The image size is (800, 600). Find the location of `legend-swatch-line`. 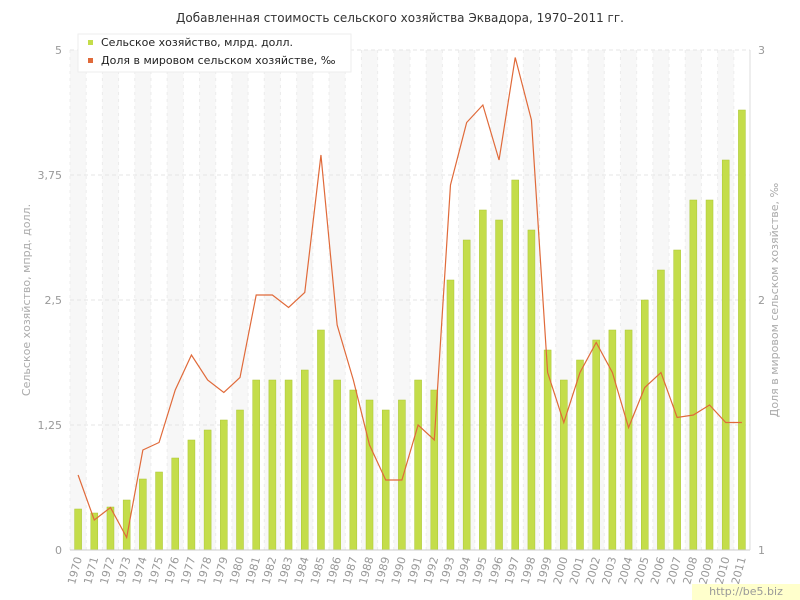

legend-swatch-line is located at coordinates (90, 60).